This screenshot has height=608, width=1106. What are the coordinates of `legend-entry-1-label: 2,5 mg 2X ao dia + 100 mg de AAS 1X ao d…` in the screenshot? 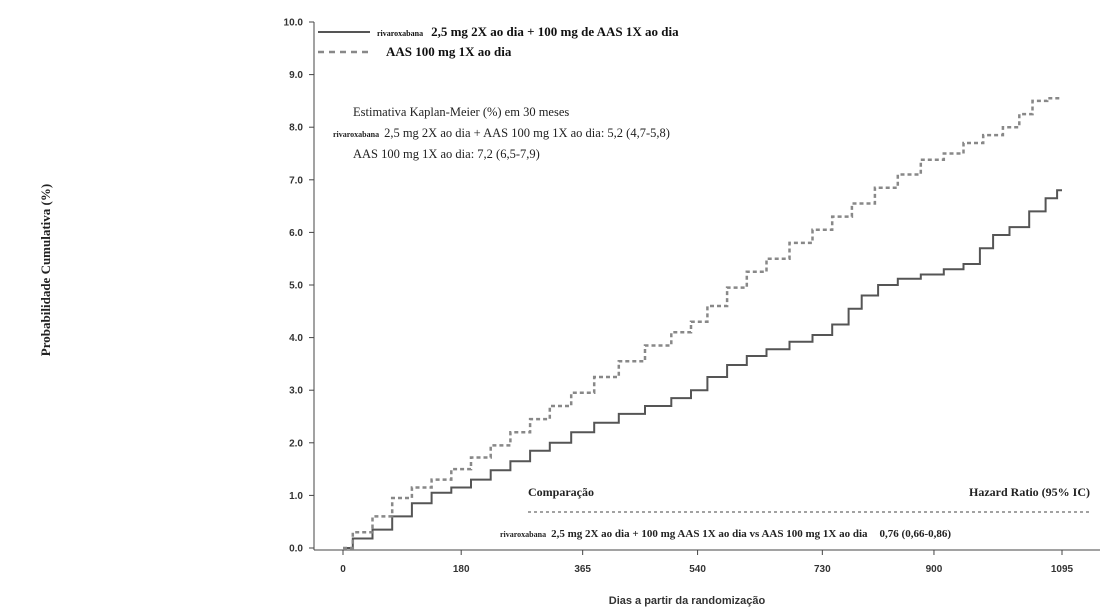 It's located at (555, 31).